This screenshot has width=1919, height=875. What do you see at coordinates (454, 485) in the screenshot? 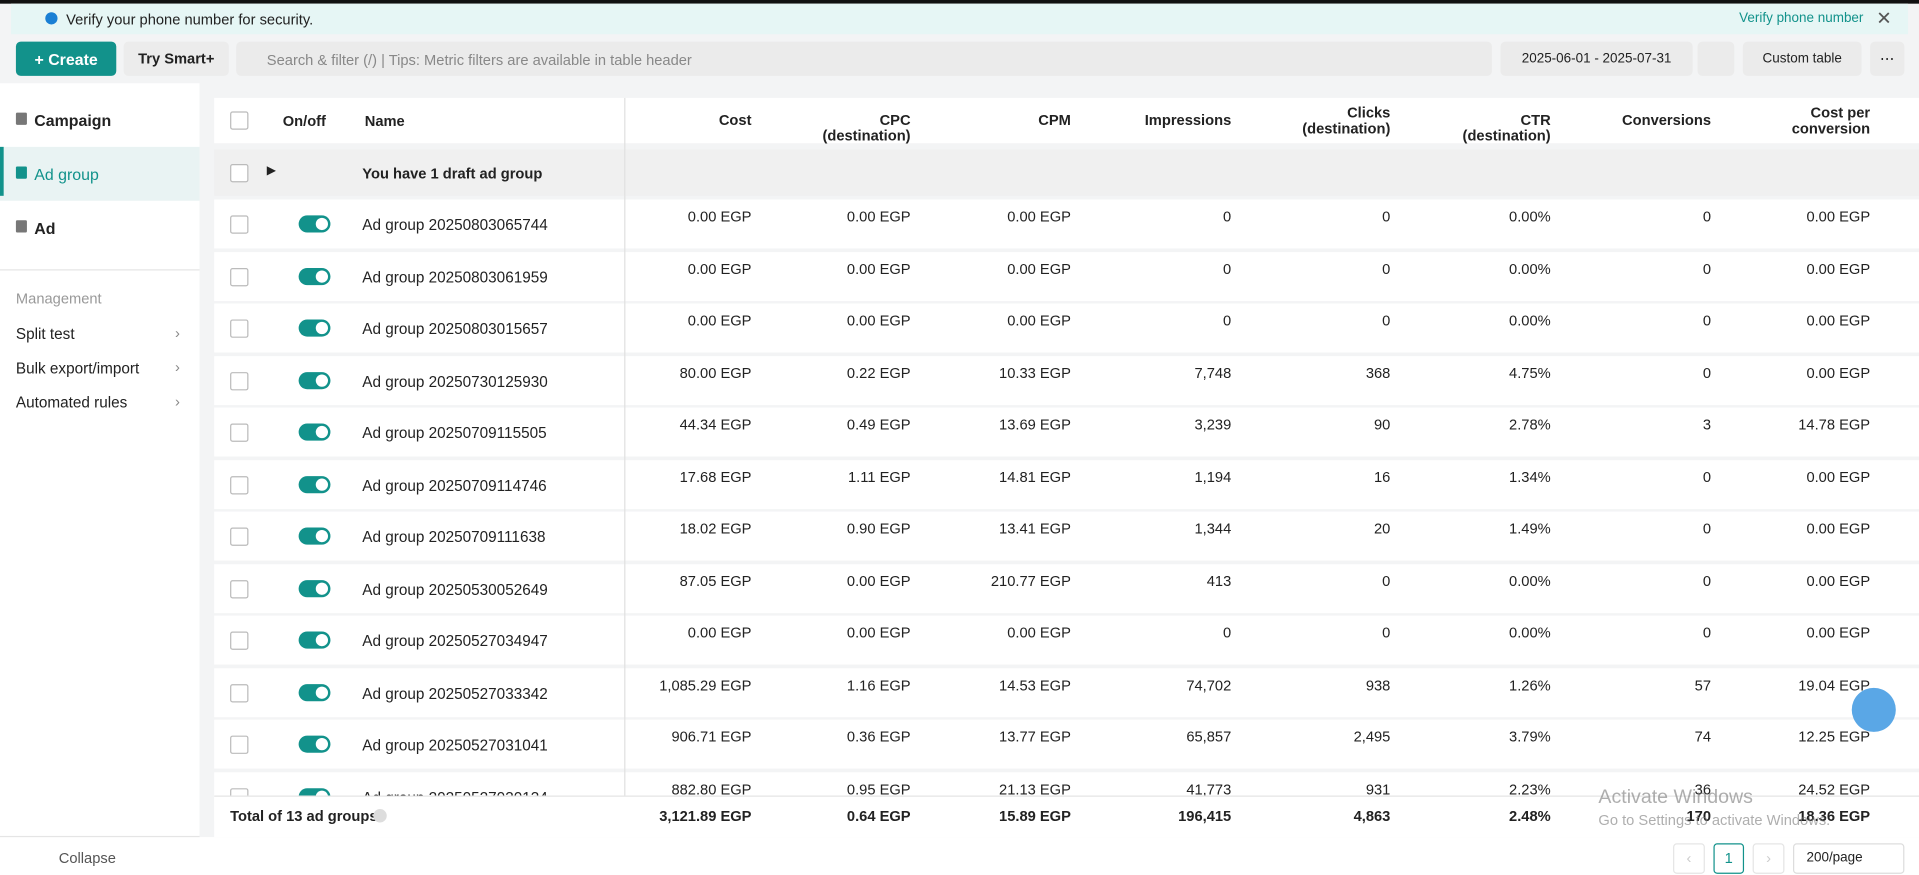
I see `ad-group-name: Ad group 20250709114746` at bounding box center [454, 485].